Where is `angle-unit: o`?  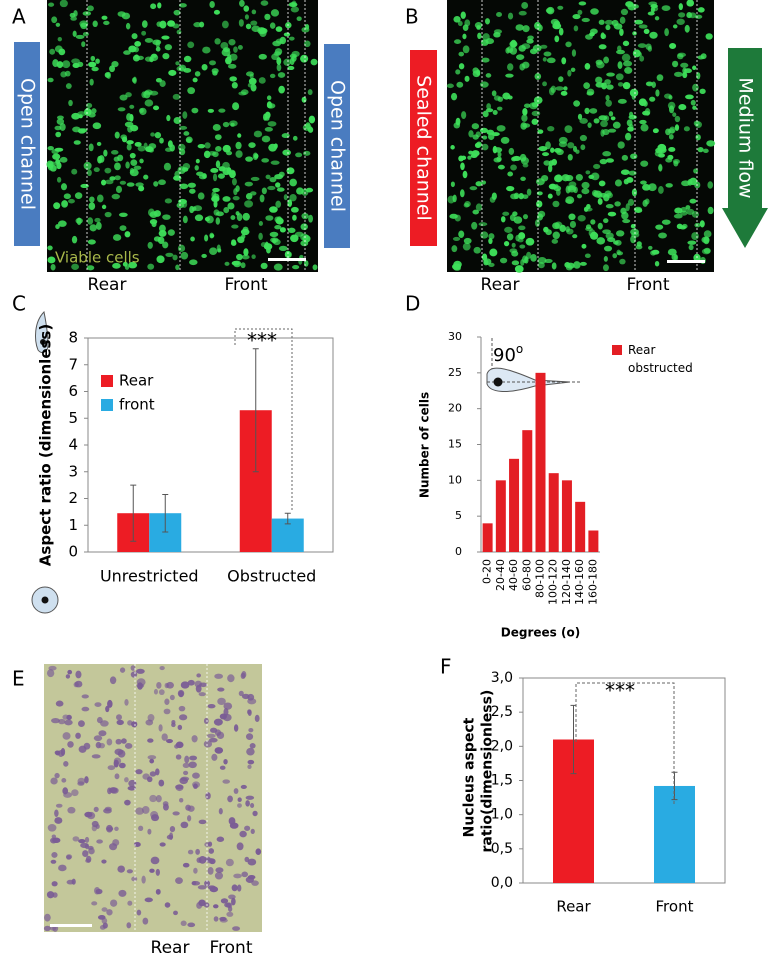
angle-unit: o is located at coordinates (519, 349).